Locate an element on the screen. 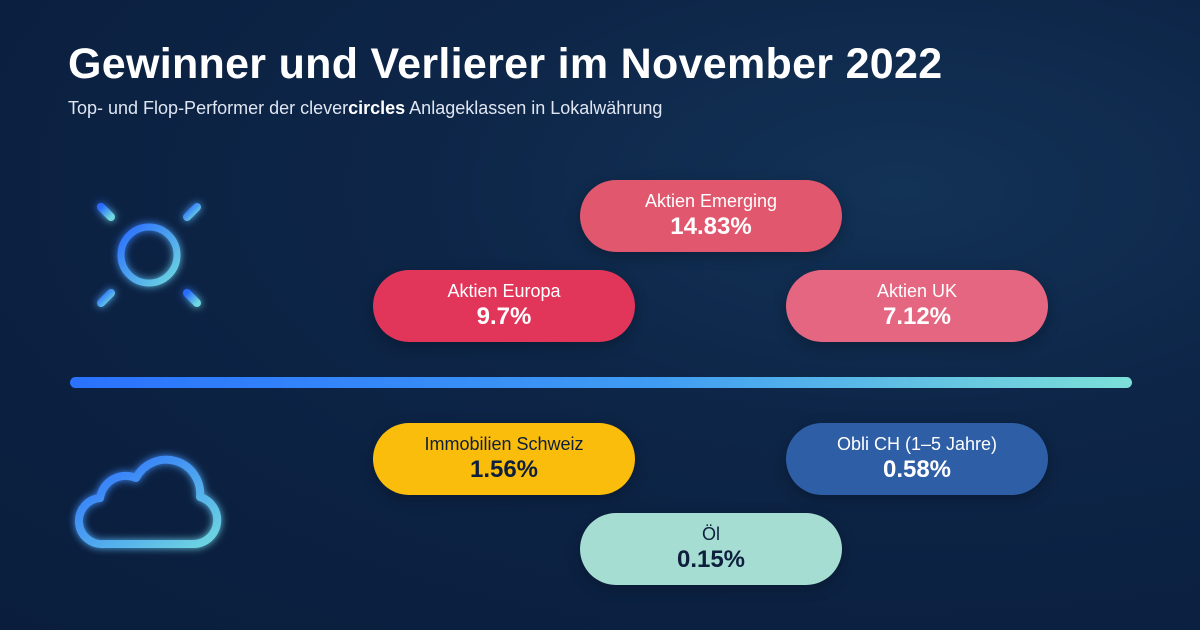 Image resolution: width=1200 pixels, height=630 pixels. loser-pill-obli-ch: Obli CH (1–5 Jahre) 0.58% is located at coordinates (917, 459).